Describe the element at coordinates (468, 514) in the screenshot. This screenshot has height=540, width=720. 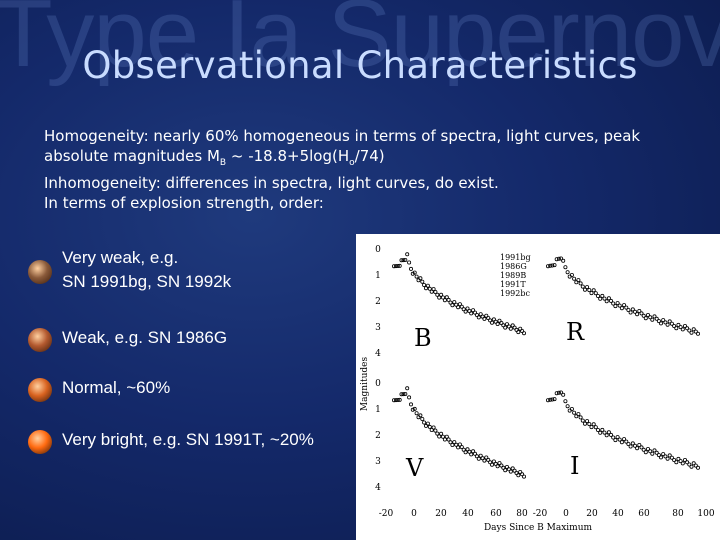
I see `x-tick-label: 40` at that location.